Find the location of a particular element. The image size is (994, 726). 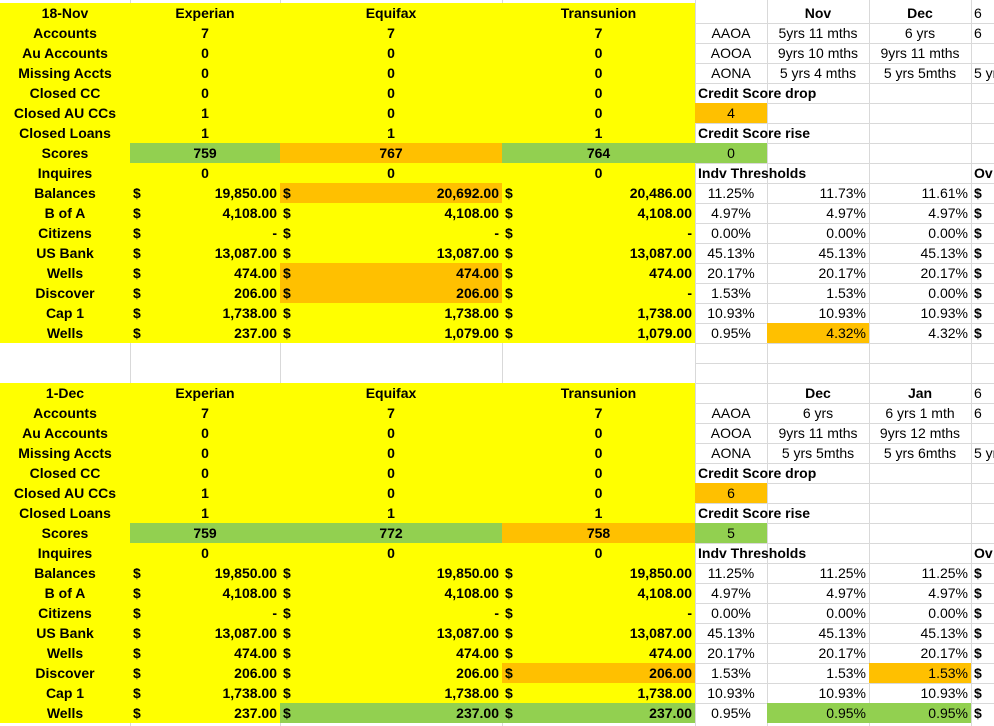

amount-cell: 20,486.00 is located at coordinates (660, 193).